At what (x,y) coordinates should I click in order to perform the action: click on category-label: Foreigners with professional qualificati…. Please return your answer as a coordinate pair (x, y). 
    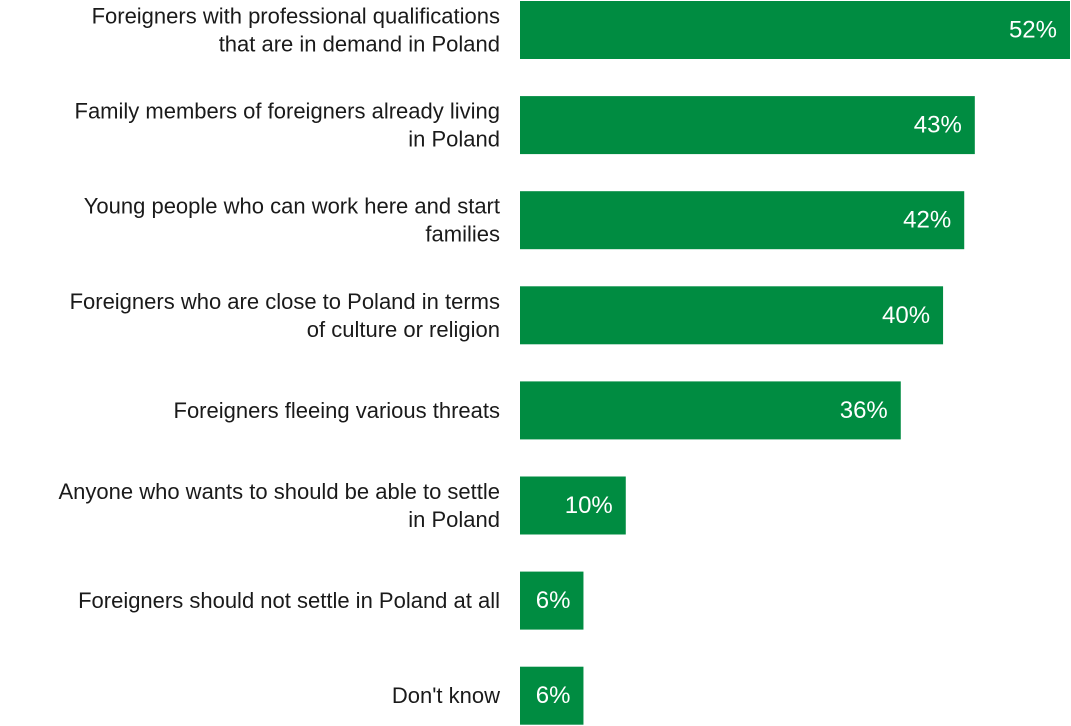
    Looking at the image, I should click on (296, 30).